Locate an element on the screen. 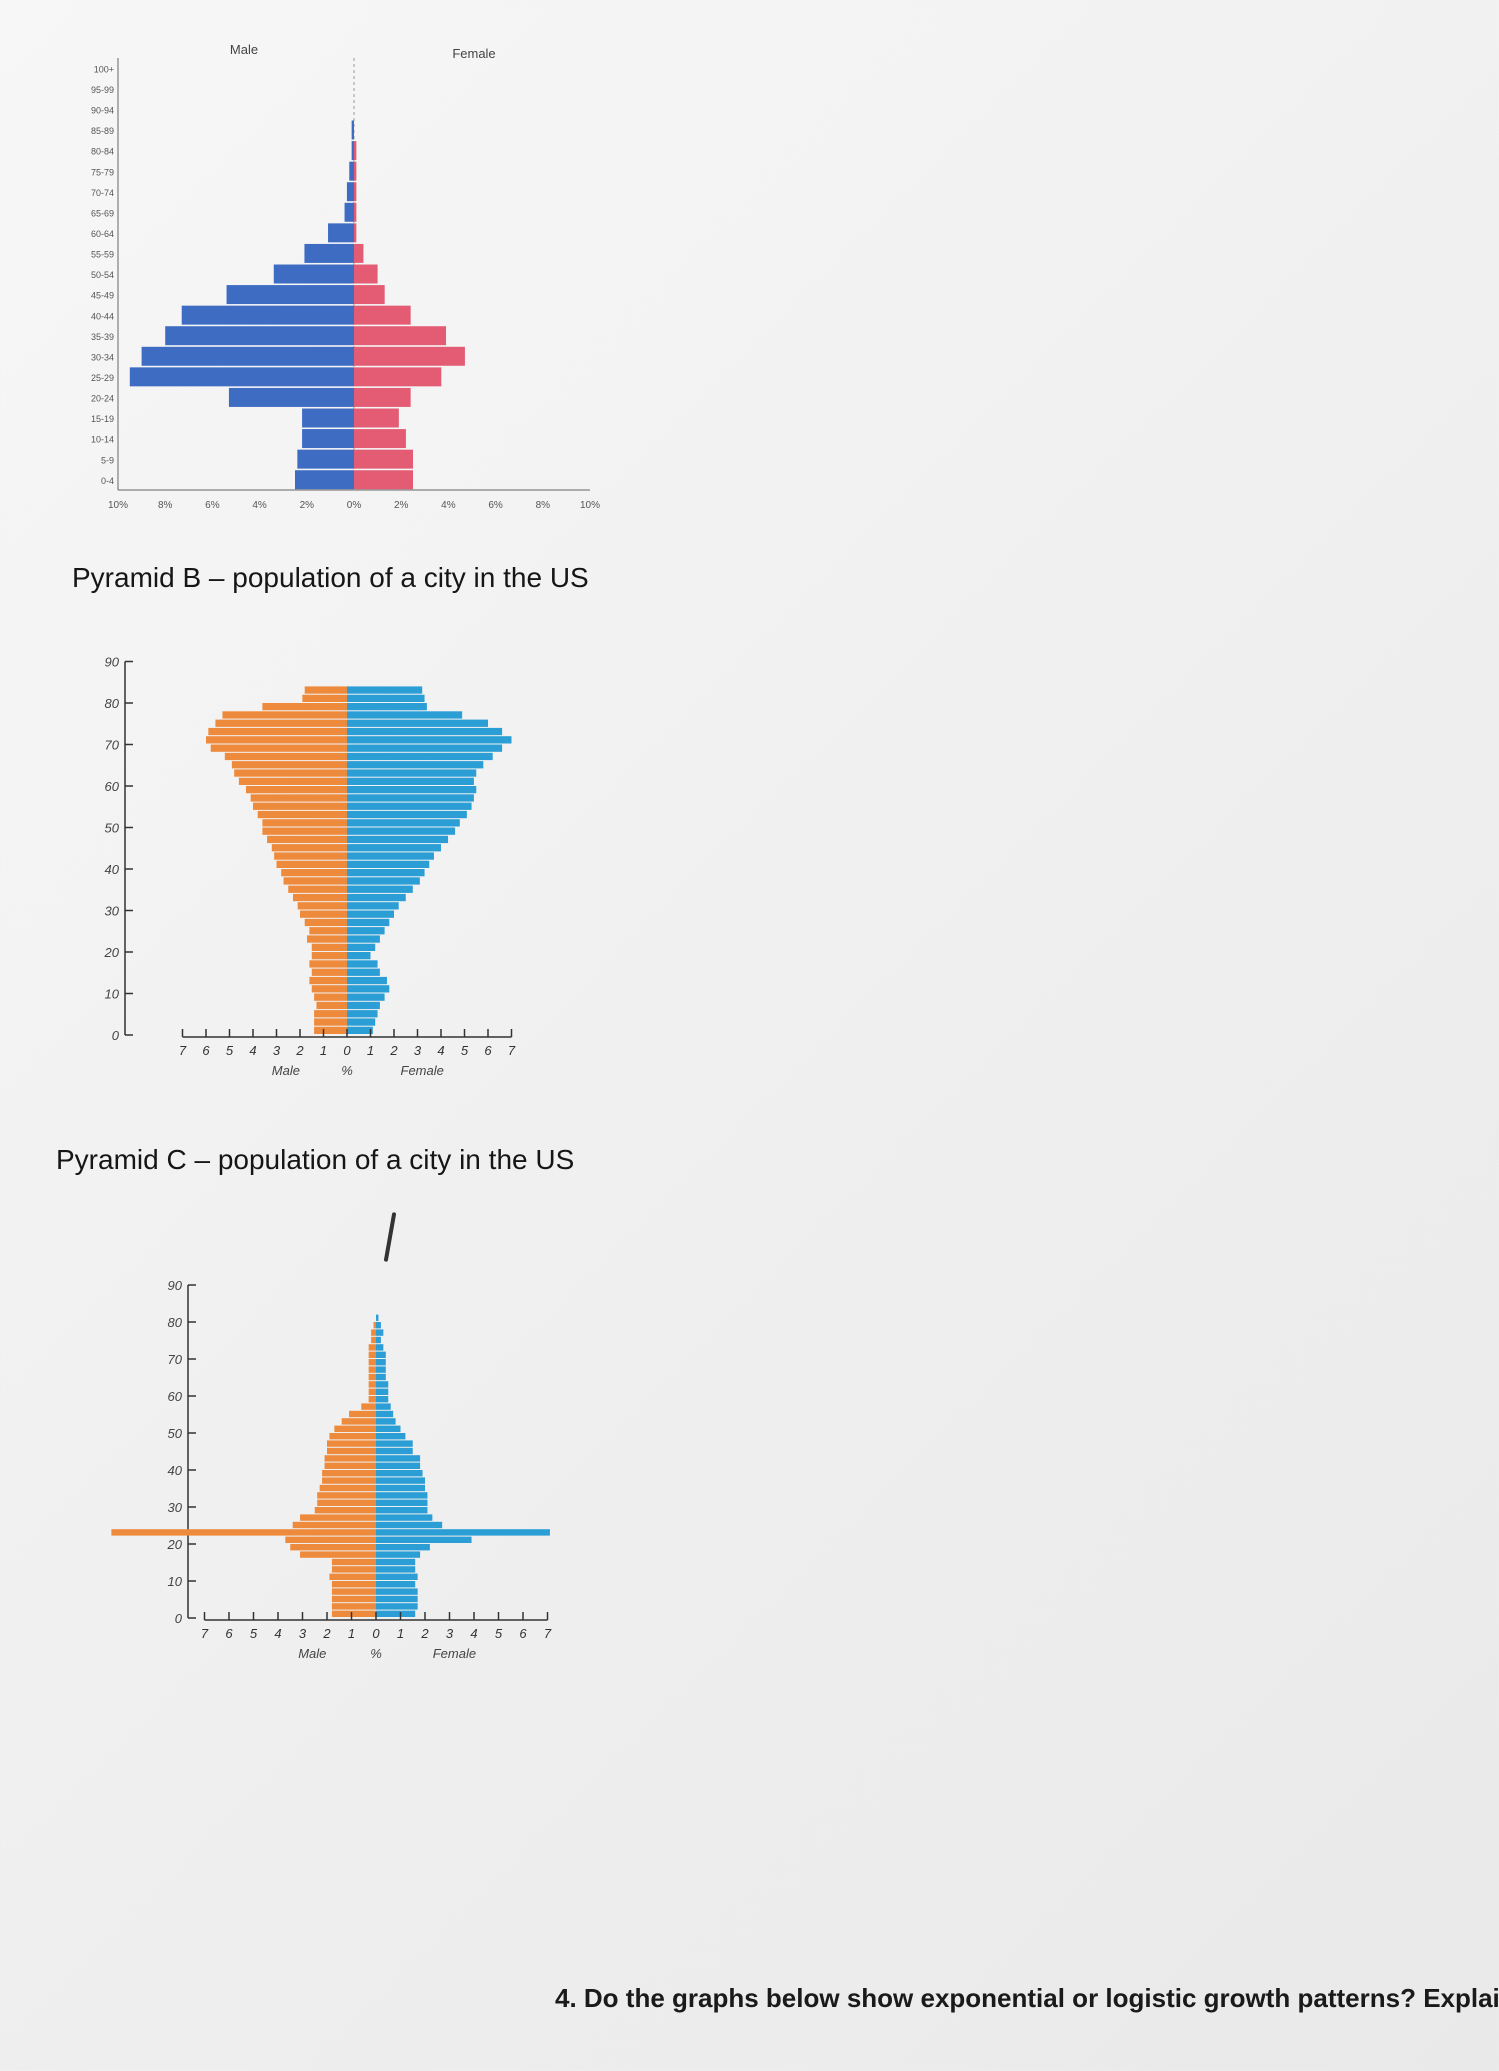 This screenshot has height=2071, width=1499. age-tick-label: 70 is located at coordinates (112, 745).